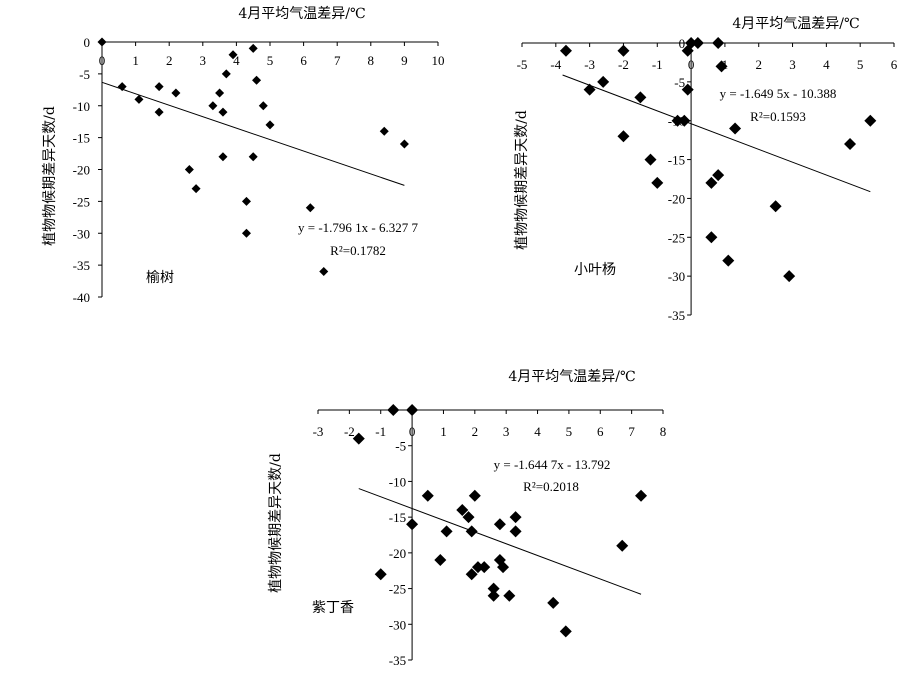 This screenshot has height=675, width=921. Describe the element at coordinates (500, 541) in the screenshot. I see `lilac-trendline` at that location.